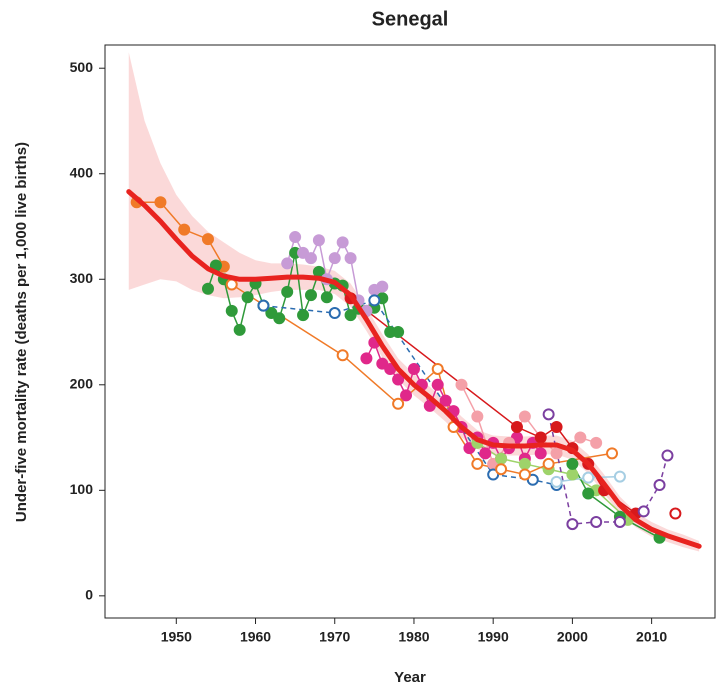 The height and width of the screenshot is (693, 717). Describe the element at coordinates (410, 19) in the screenshot. I see `chart-title: Senegal` at that location.